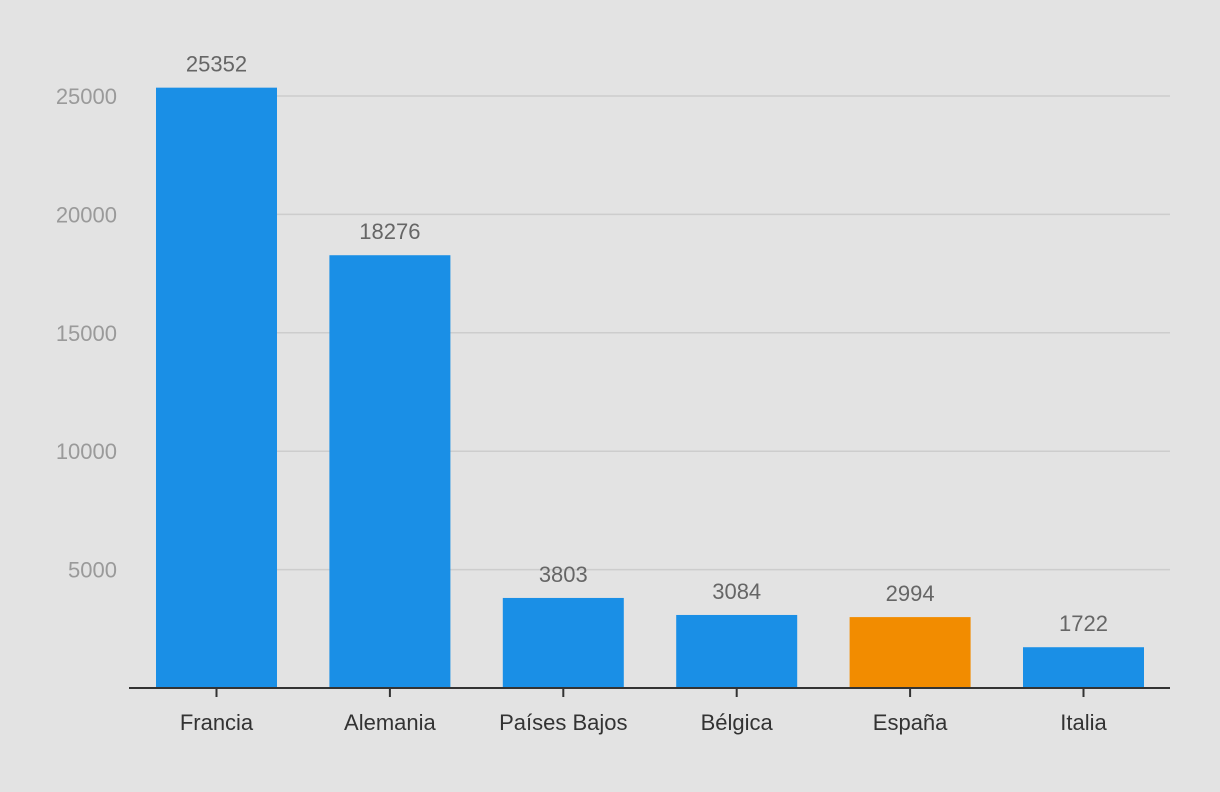 The height and width of the screenshot is (792, 1220). What do you see at coordinates (86, 214) in the screenshot?
I see `y-tick-label: 20000` at bounding box center [86, 214].